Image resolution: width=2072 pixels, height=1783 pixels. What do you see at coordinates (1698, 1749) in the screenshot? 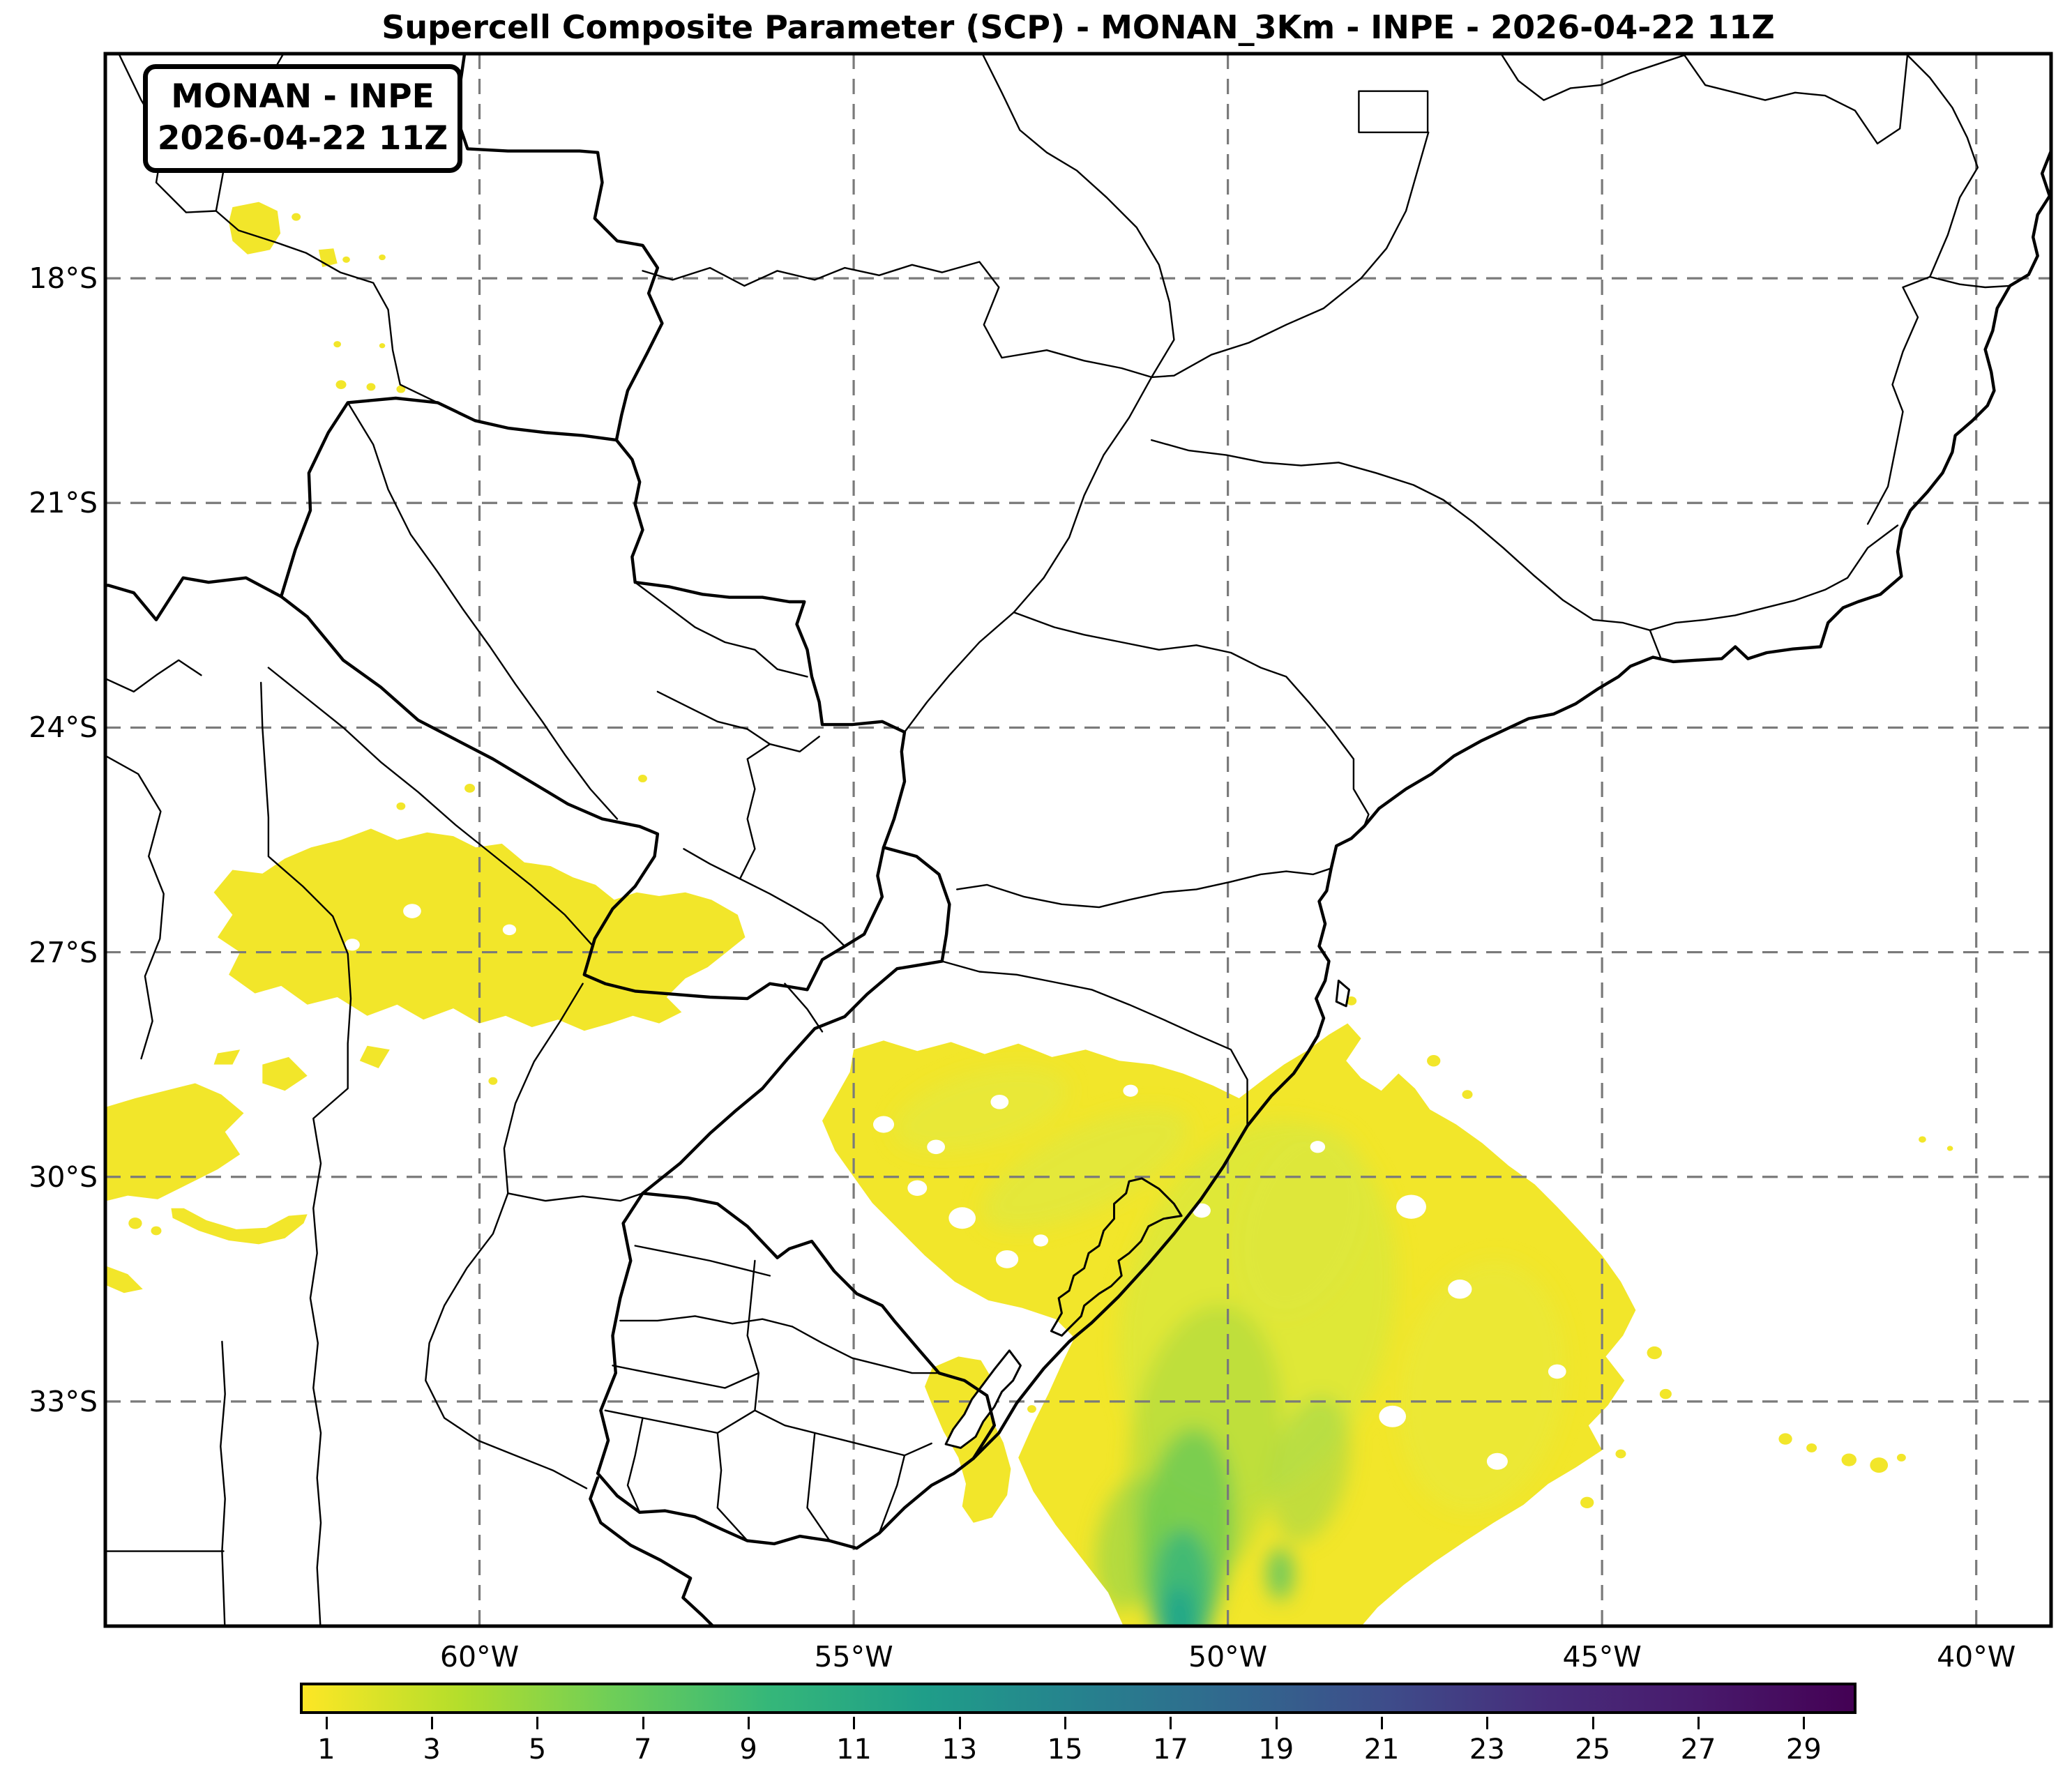
I see `colorbar-tick-label: 27` at bounding box center [1698, 1749].